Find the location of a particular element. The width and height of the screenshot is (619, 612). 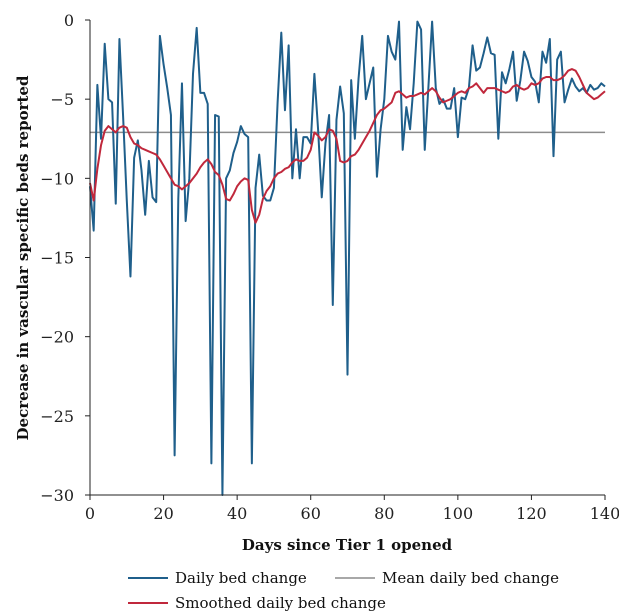

x-tick-label: 140 is located at coordinates (604, 513).